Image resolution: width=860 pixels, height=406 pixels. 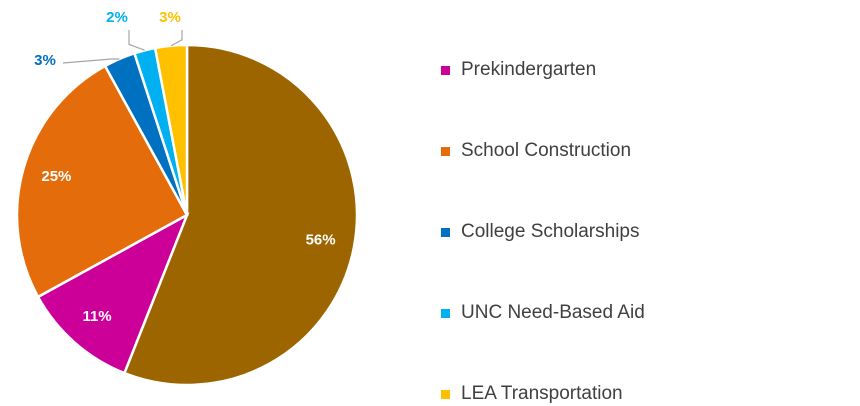 I want to click on data-label: 11%, so click(x=96, y=316).